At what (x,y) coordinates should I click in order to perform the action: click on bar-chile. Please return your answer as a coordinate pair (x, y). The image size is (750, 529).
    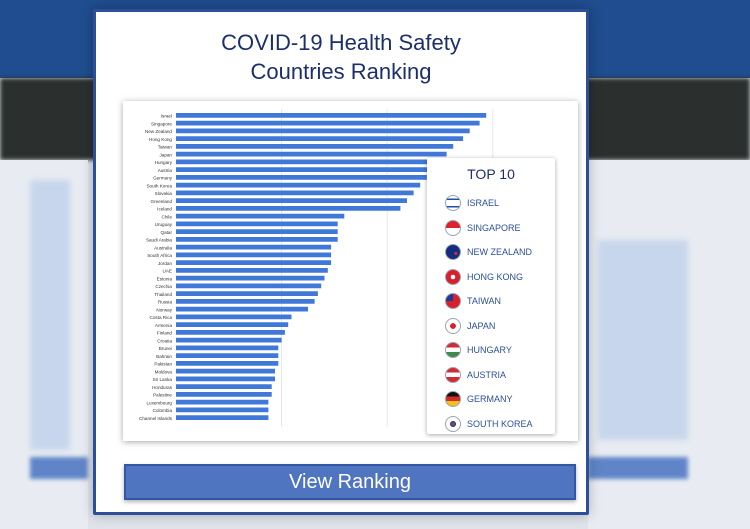
    Looking at the image, I should click on (260, 216).